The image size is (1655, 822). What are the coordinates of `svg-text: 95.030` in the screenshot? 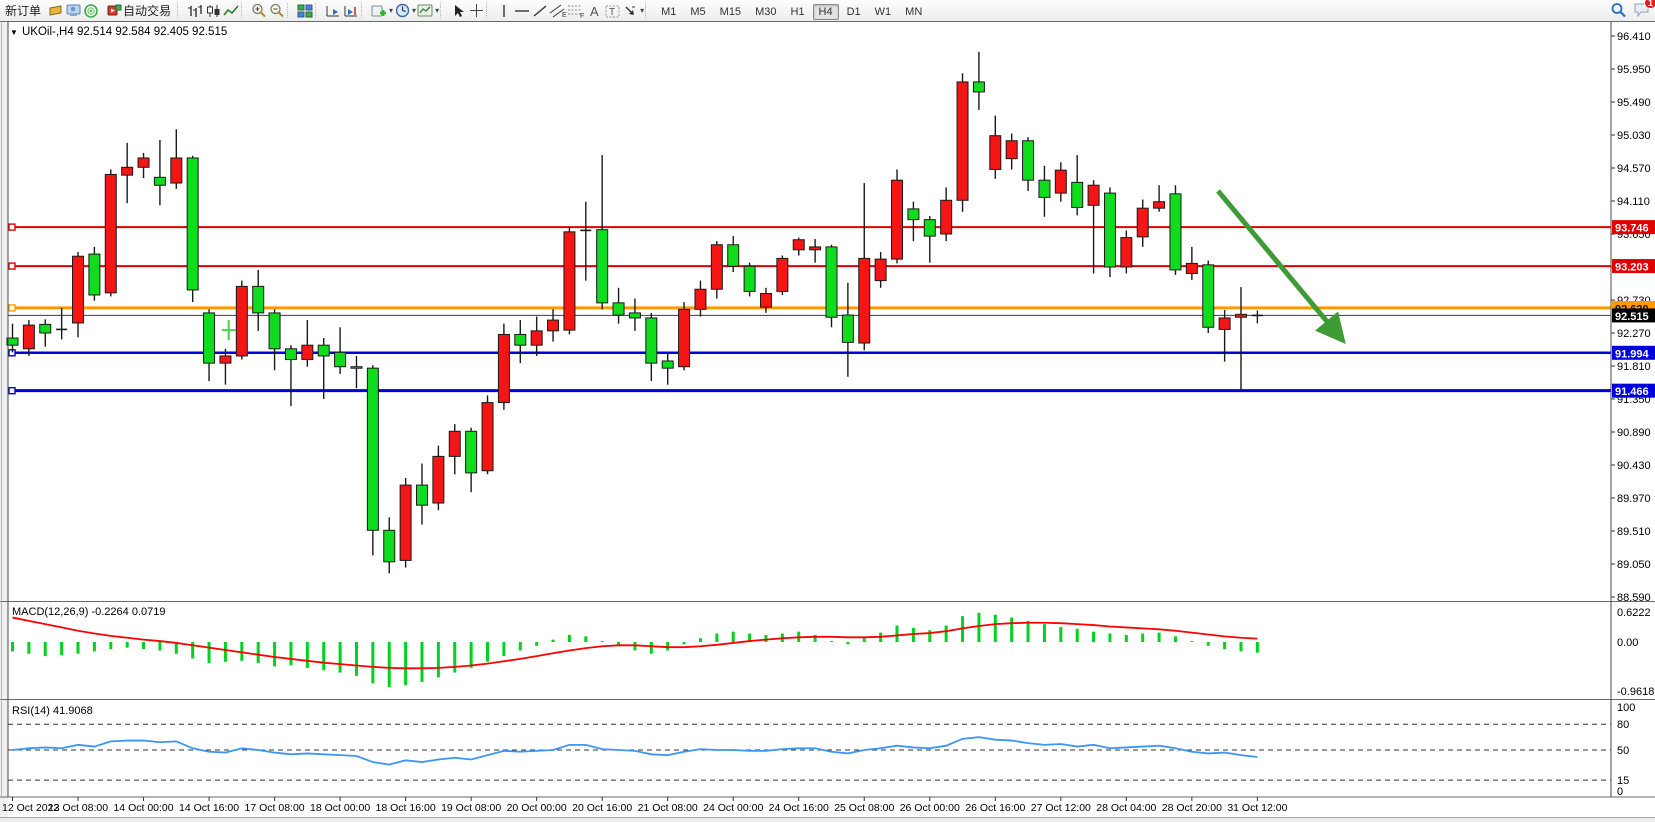 It's located at (1634, 136).